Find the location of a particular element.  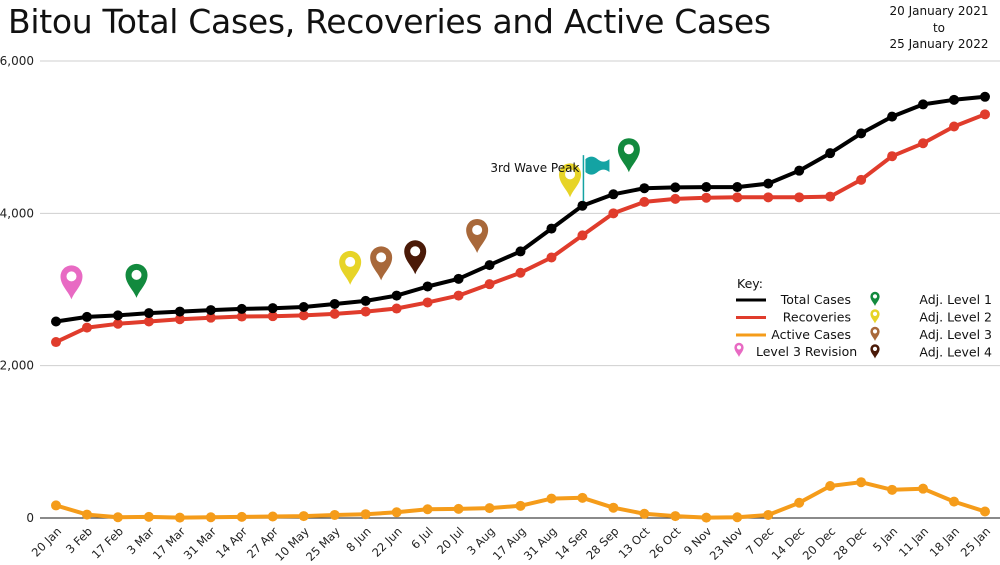

y-tick-label: 6,000 is located at coordinates (17, 61).